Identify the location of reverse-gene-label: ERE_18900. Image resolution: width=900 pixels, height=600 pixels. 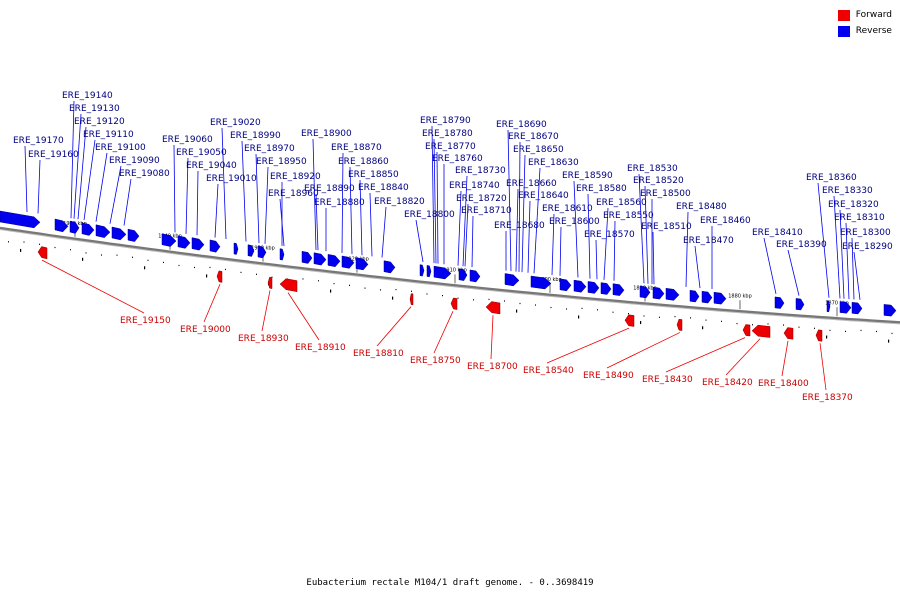
(326, 134).